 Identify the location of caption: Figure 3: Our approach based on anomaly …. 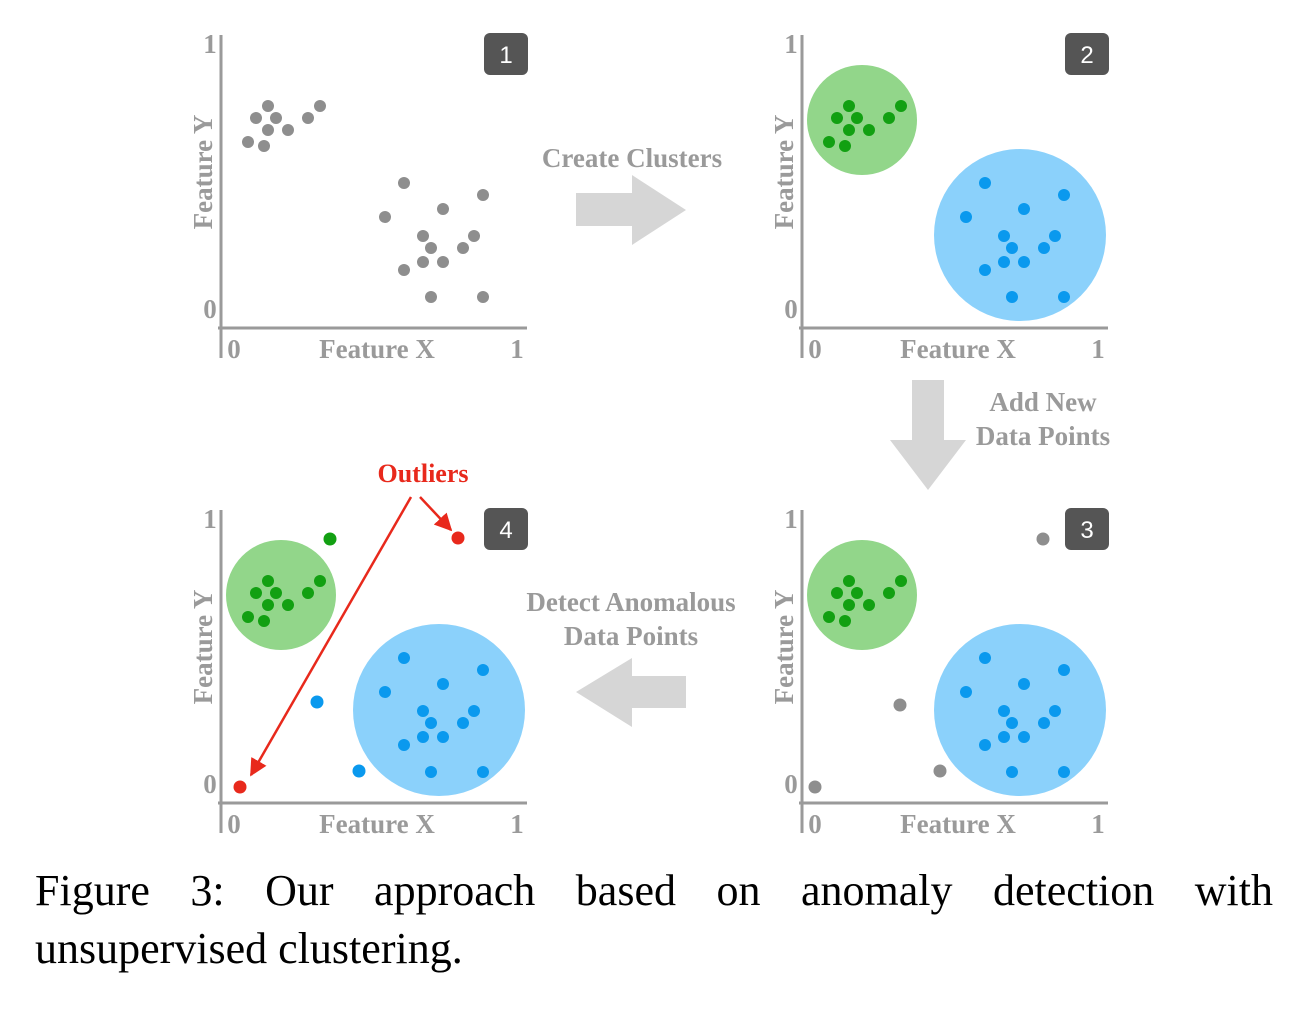
(654, 920).